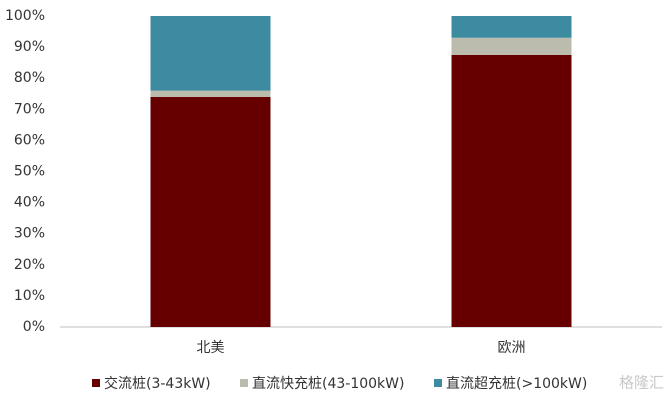 The height and width of the screenshot is (402, 669). I want to click on y-tick-label: 0%, so click(34, 327).